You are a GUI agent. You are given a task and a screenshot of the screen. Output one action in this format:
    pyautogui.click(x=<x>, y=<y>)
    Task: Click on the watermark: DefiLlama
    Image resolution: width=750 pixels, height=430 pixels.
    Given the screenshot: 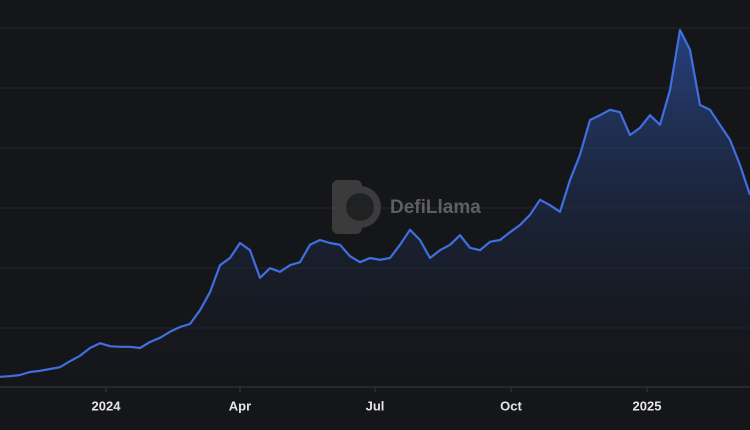 What is the action you would take?
    pyautogui.click(x=406, y=207)
    